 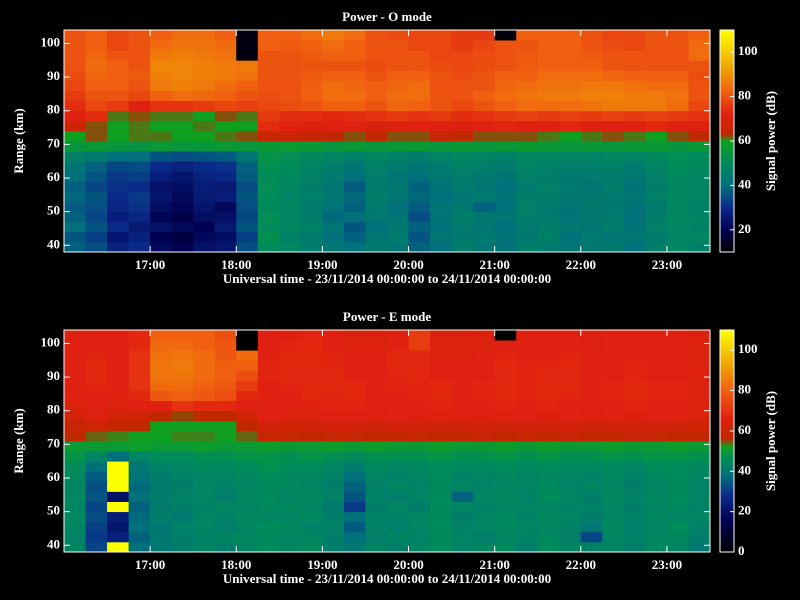 I want to click on x-tick-label: 23:00, so click(x=667, y=264).